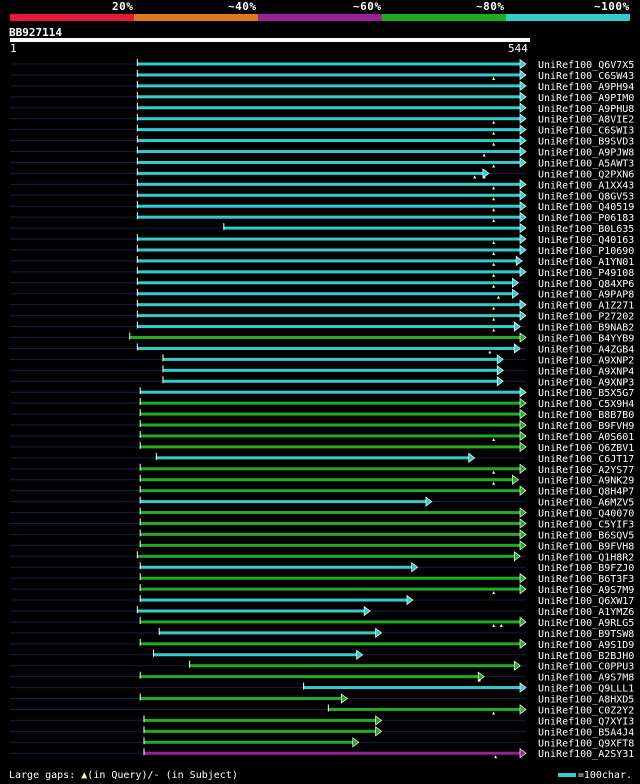  I want to click on hit-label: UniRef100_C6SWI3, so click(586, 131).